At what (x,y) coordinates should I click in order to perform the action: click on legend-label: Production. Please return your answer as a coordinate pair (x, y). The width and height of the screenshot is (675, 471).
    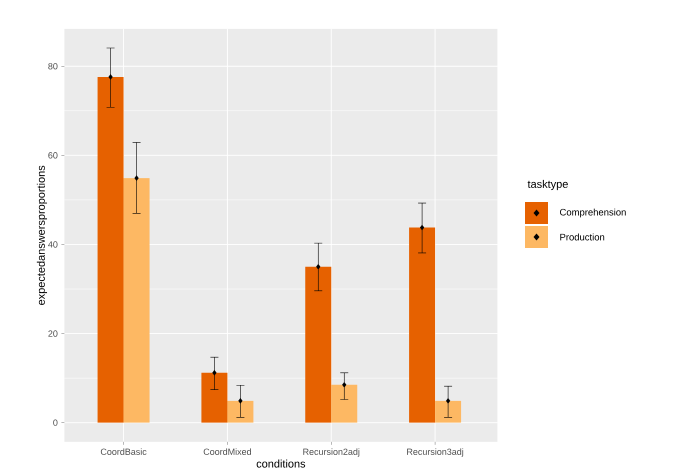
    Looking at the image, I should click on (582, 237).